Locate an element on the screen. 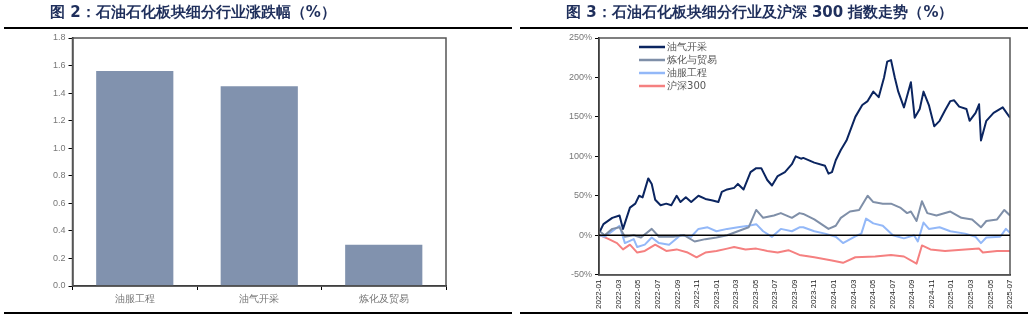 The height and width of the screenshot is (332, 1032). x-tick-label: 炼化及贸易 is located at coordinates (383, 298).